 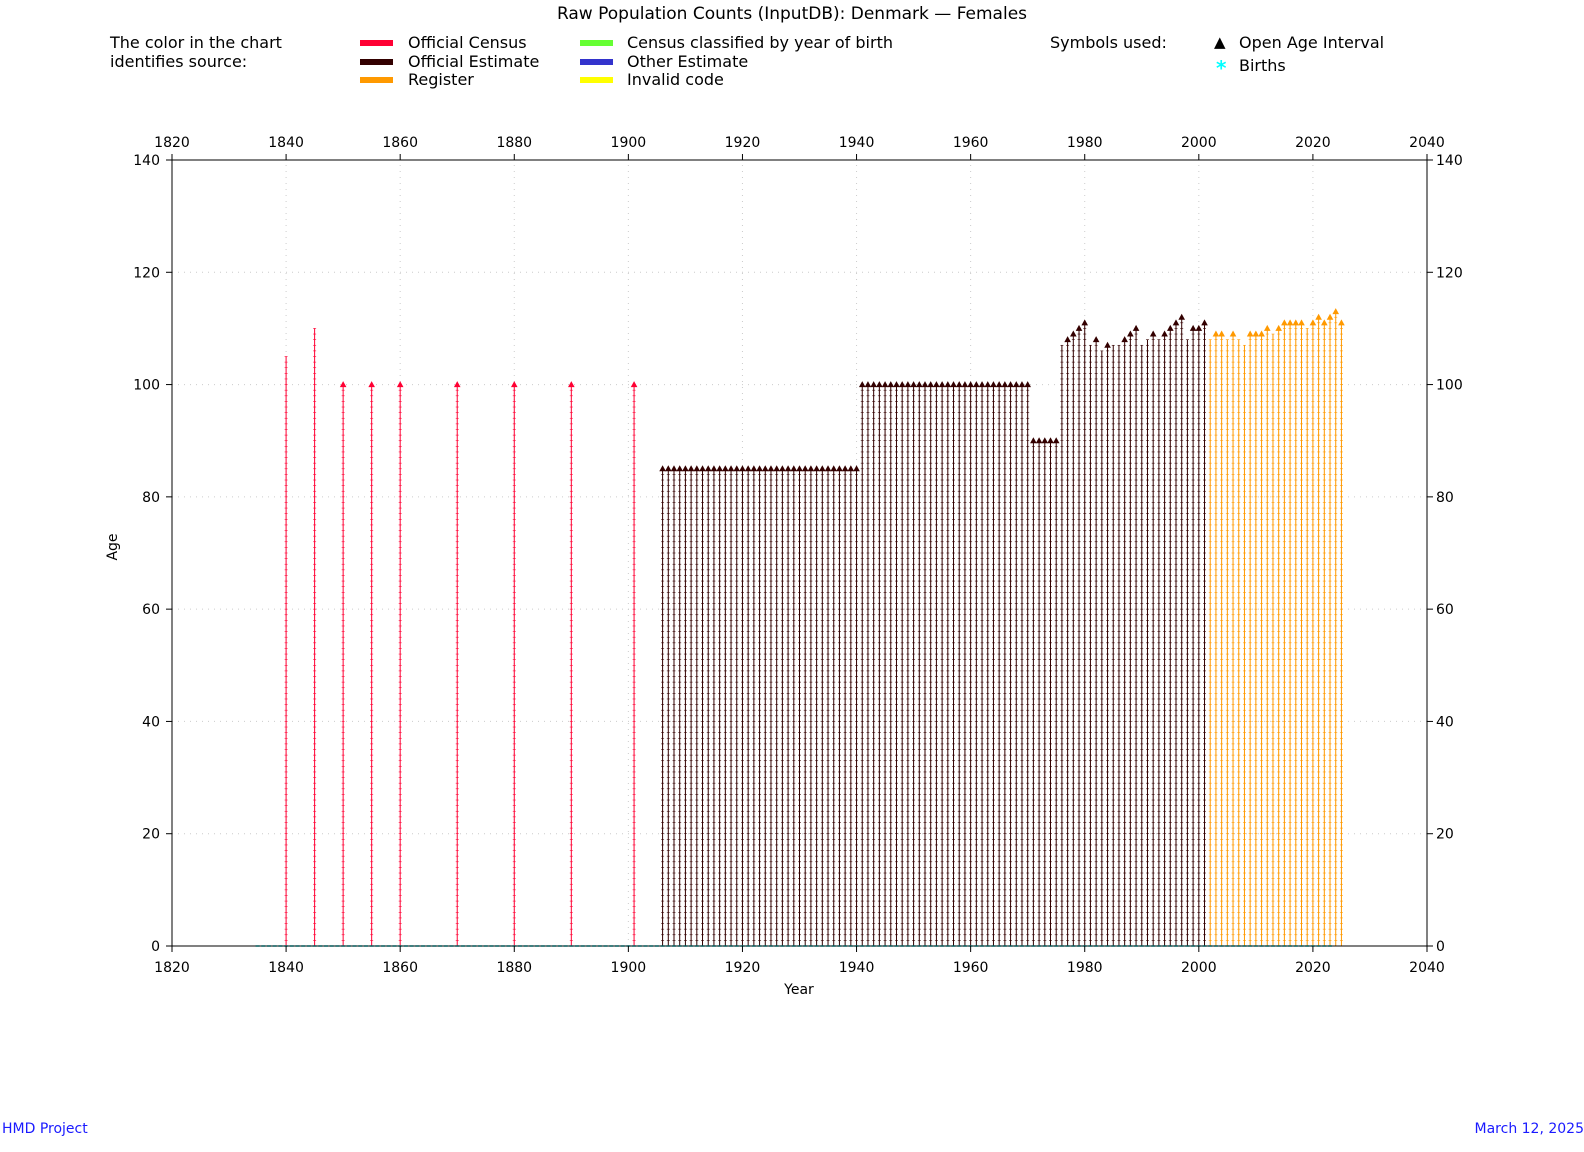 What do you see at coordinates (1108, 42) in the screenshot?
I see `symbols-title: Symbols used:` at bounding box center [1108, 42].